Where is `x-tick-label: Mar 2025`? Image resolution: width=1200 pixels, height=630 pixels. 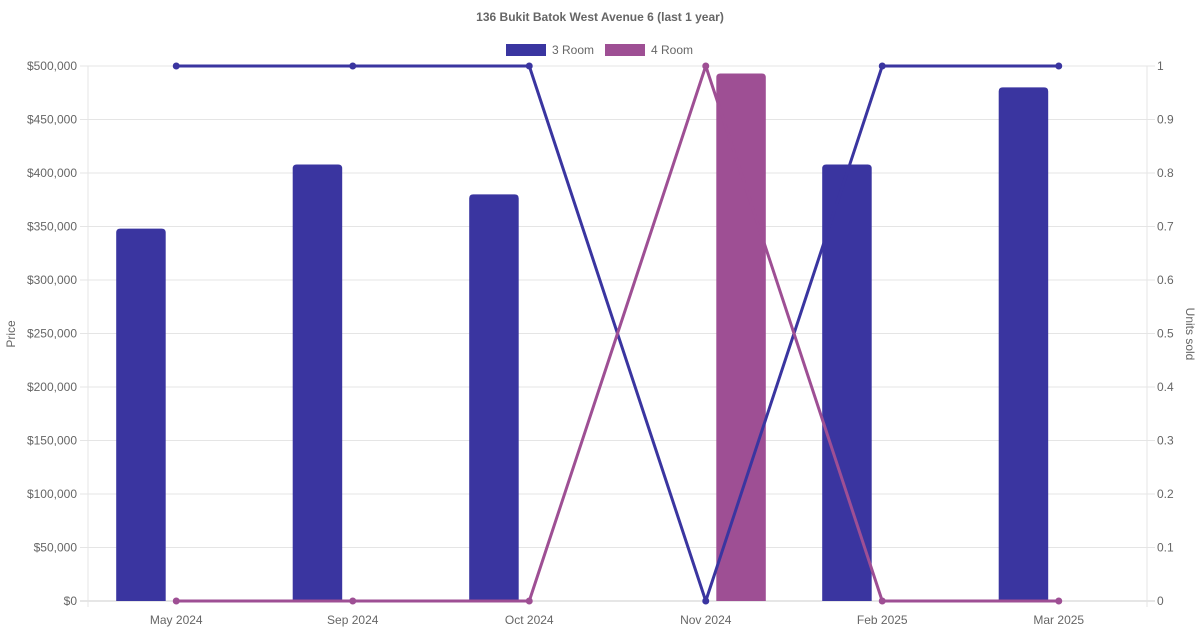 x-tick-label: Mar 2025 is located at coordinates (1058, 620).